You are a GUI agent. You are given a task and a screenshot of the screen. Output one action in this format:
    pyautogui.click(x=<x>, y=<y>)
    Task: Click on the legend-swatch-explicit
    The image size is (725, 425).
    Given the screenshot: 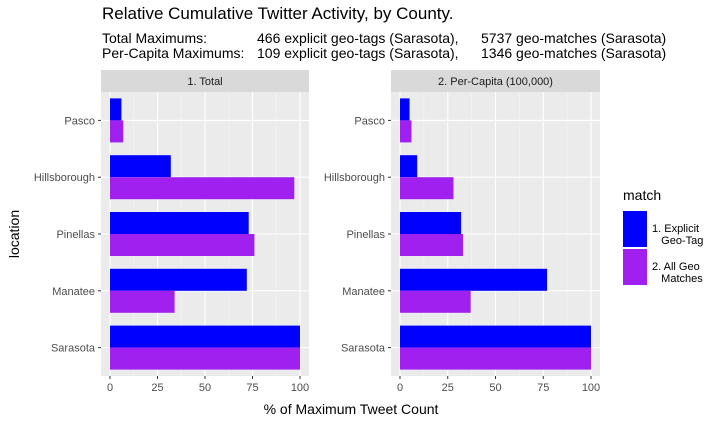 What is the action you would take?
    pyautogui.click(x=635, y=229)
    